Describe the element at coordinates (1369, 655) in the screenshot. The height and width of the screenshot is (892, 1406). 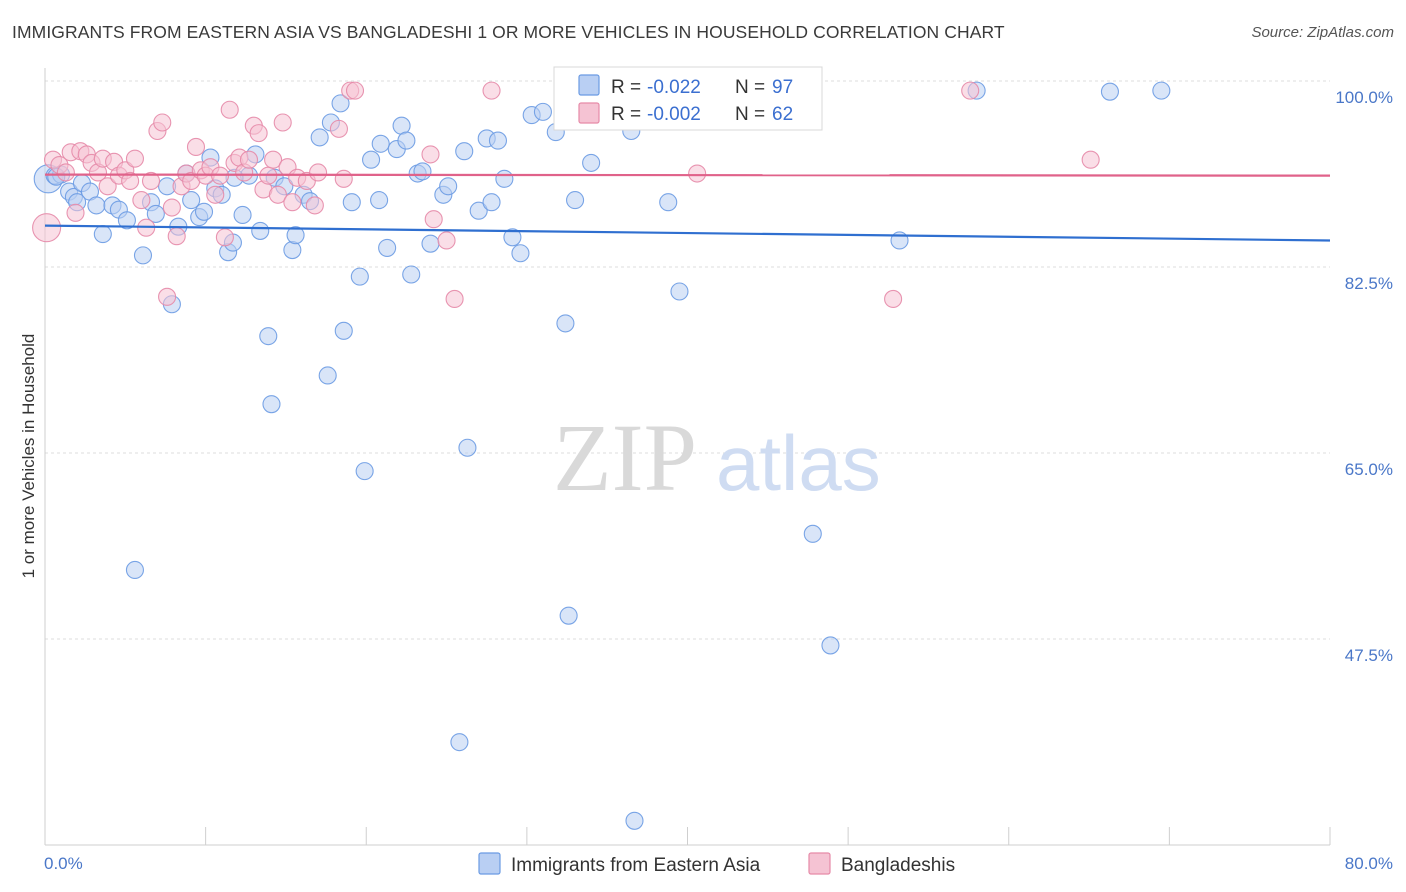
I see `y-tick-label: 47.5%` at that location.